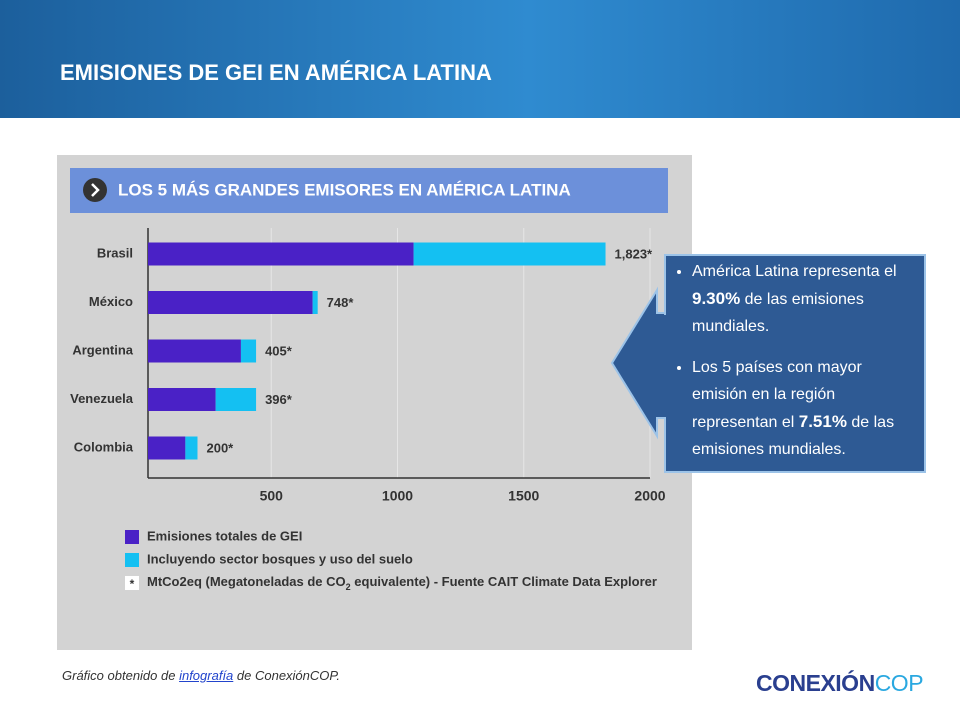 This screenshot has height=720, width=960. I want to click on x-tick-label: 2000, so click(649, 496).